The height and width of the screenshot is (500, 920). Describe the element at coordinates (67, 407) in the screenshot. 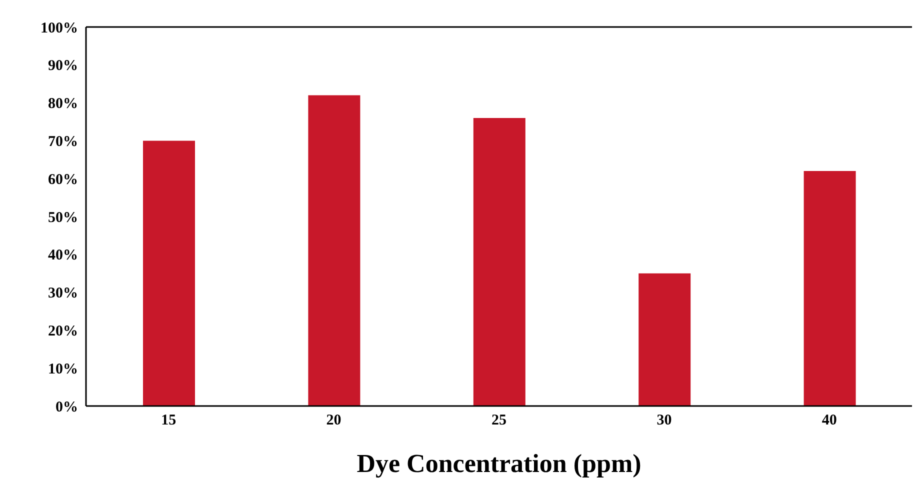

I see `y-tick-label: 0%` at that location.